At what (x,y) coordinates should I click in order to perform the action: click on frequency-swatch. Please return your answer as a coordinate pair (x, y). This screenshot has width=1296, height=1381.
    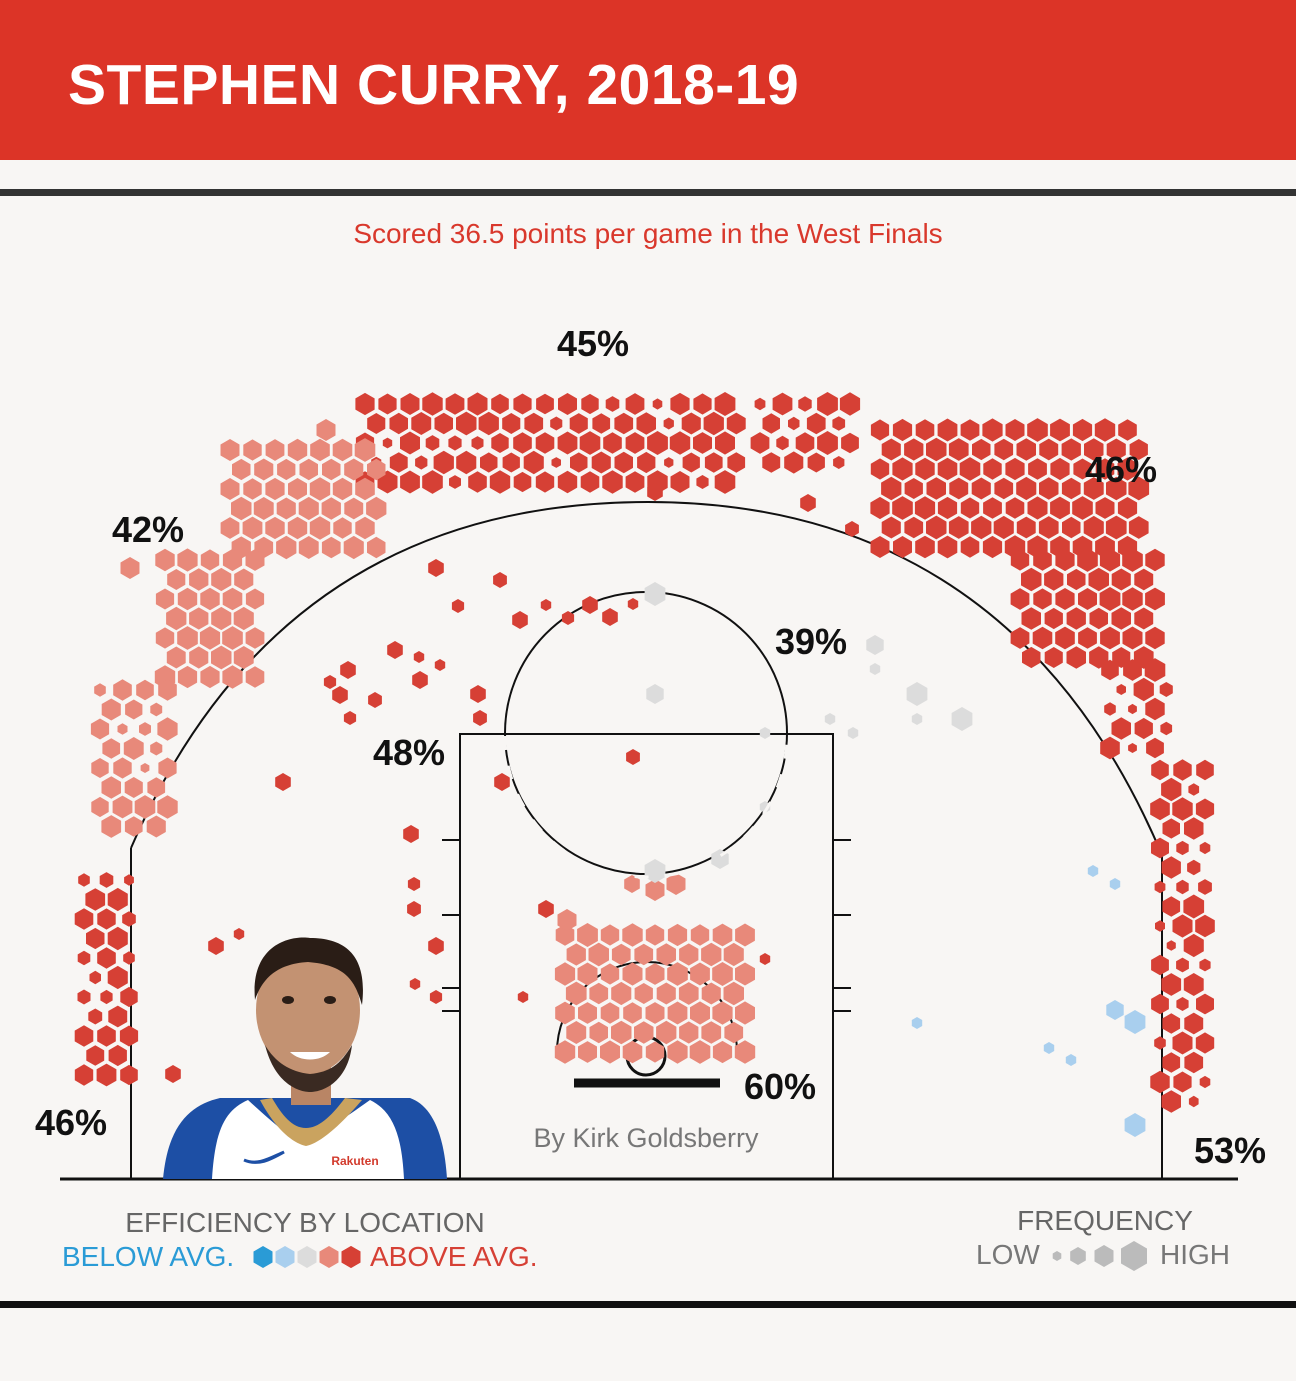
    Looking at the image, I should click on (1104, 1256).